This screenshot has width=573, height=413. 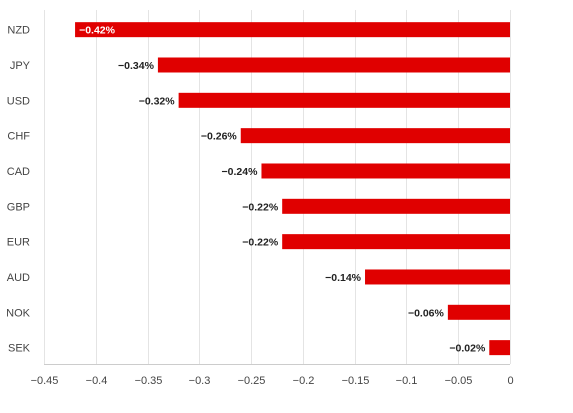 I want to click on category-label: SEK, so click(x=19, y=349).